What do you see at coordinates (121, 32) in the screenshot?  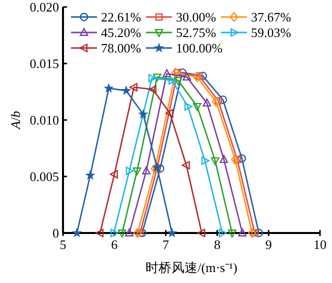 I see `legend-label: 45.20%` at bounding box center [121, 32].